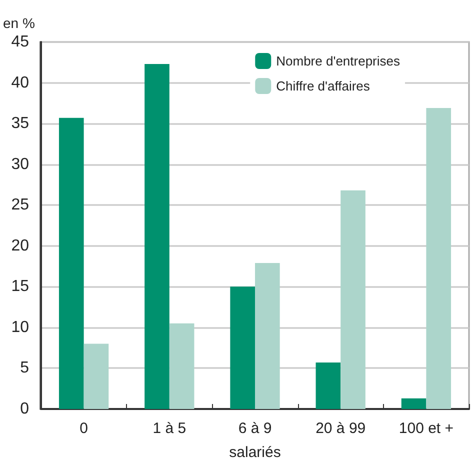 This screenshot has height=465, width=473. I want to click on y-tick-label: 30, so click(20, 164).